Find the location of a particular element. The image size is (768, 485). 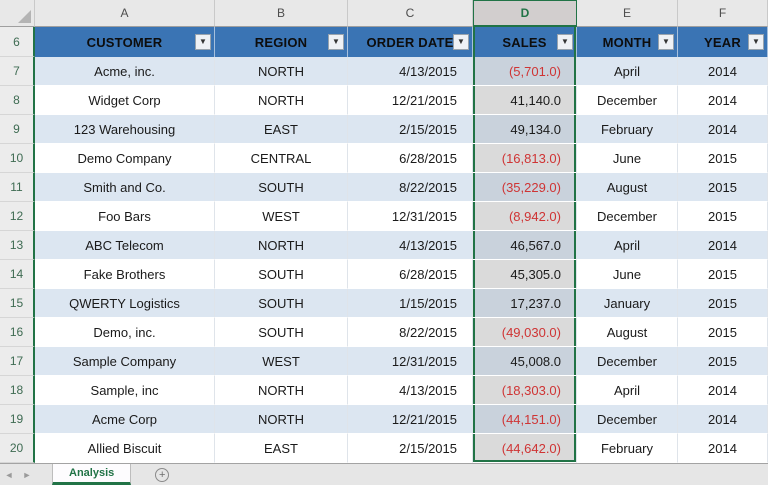

cell-B19: NORTH is located at coordinates (281, 419).